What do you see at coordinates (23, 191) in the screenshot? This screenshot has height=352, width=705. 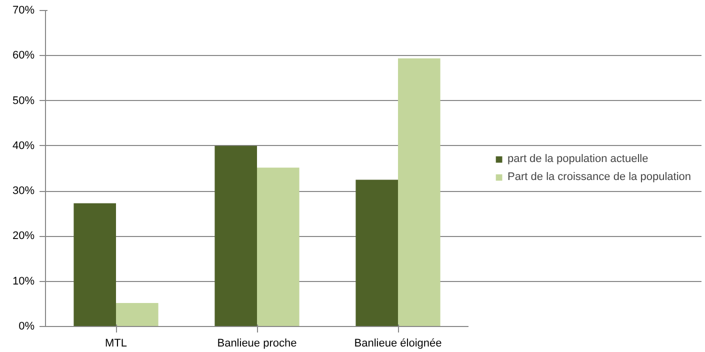 I see `y-tick-label: 30%` at bounding box center [23, 191].